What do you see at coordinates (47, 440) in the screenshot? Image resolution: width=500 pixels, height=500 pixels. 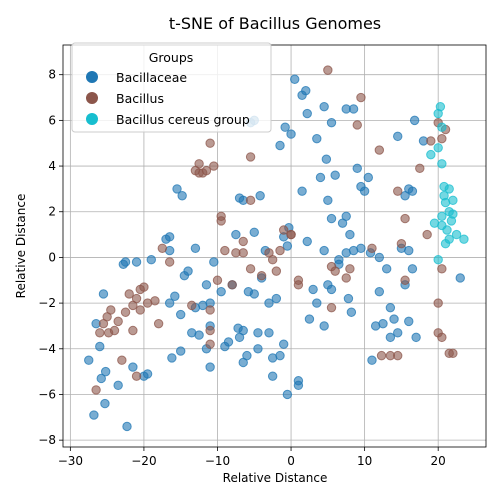 I see `y-tick-label: −8` at bounding box center [47, 440].